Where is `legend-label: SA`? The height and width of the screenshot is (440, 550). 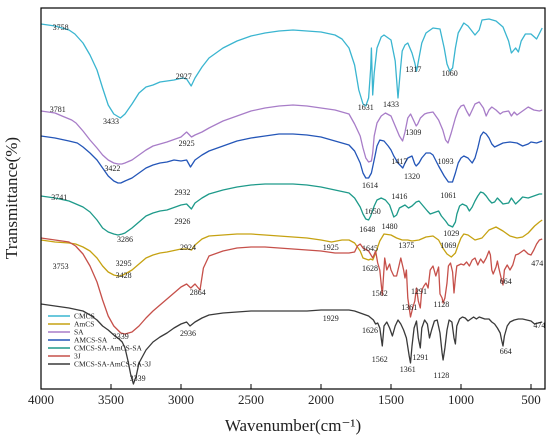
legend-label: SA is located at coordinates (79, 332).